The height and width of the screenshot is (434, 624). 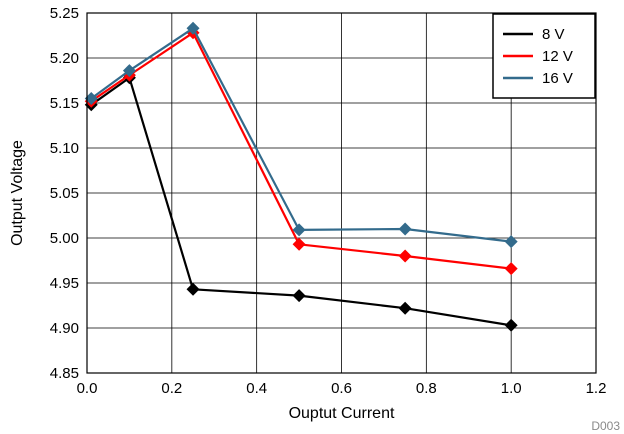 I want to click on x-axis-title: Ouptut Current, so click(x=342, y=413).